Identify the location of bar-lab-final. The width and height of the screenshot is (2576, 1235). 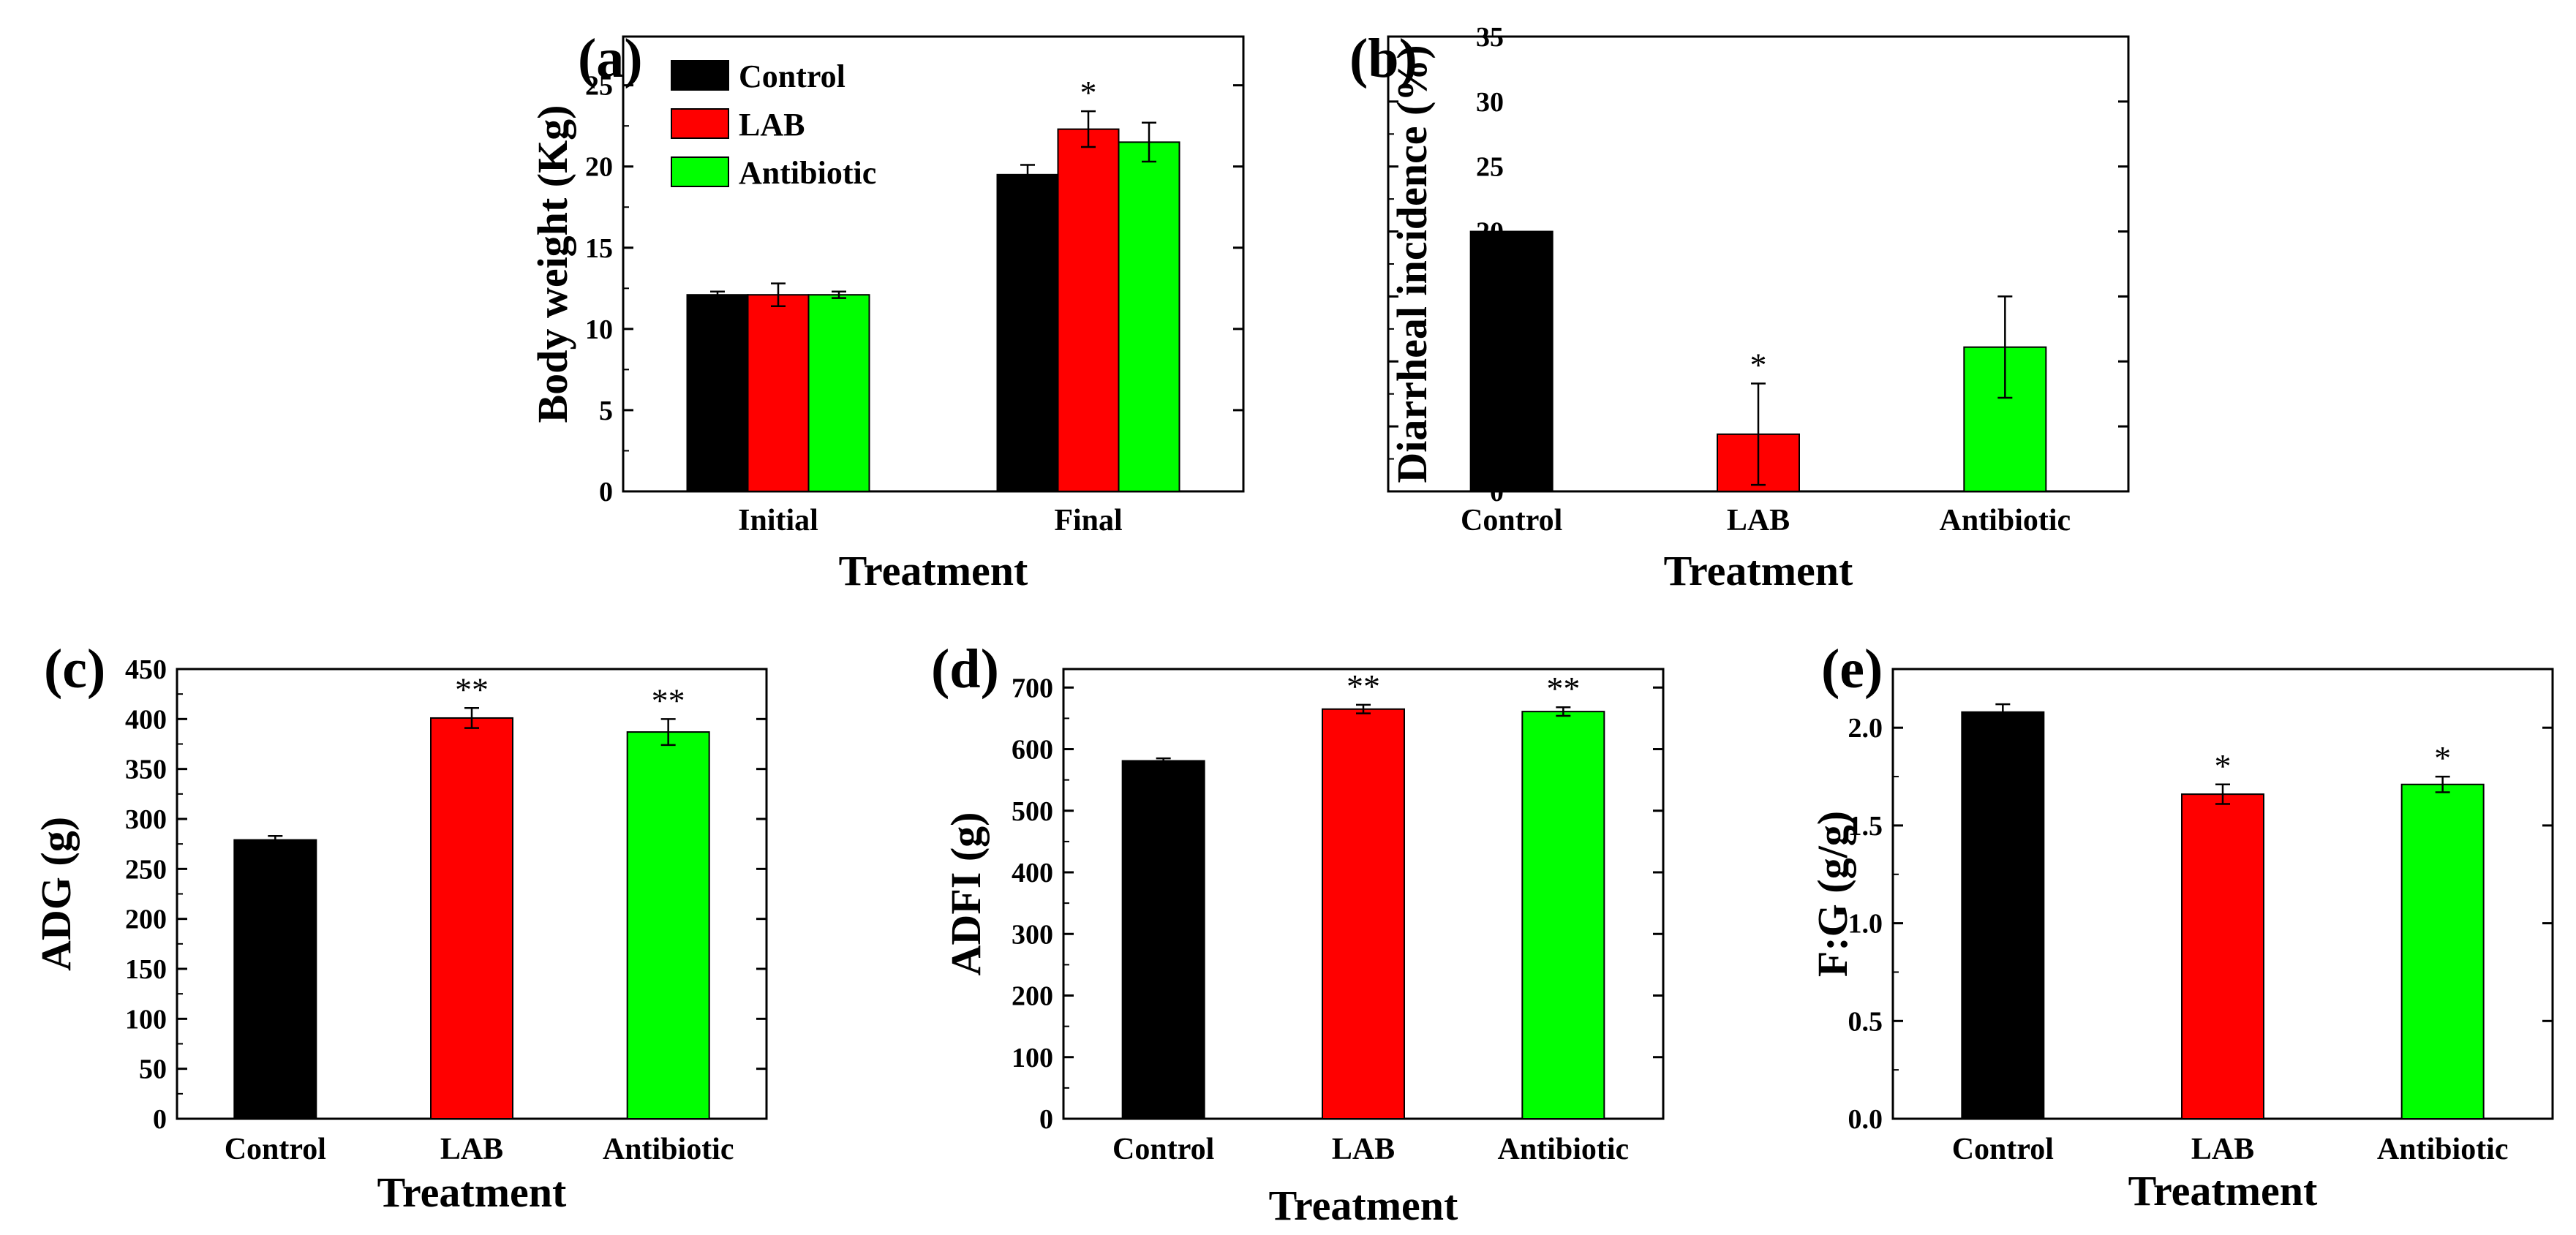
(1088, 310).